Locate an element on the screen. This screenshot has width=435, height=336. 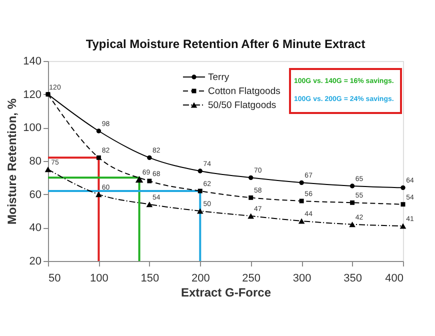
legend-label: Cotton Flatgoods is located at coordinates (244, 91).